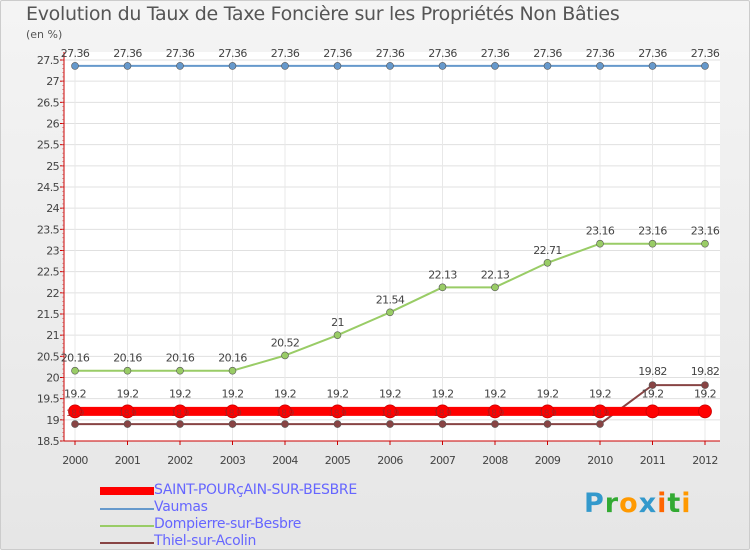 This screenshot has width=750, height=552. I want to click on y-tick-label: 23, so click(52, 251).